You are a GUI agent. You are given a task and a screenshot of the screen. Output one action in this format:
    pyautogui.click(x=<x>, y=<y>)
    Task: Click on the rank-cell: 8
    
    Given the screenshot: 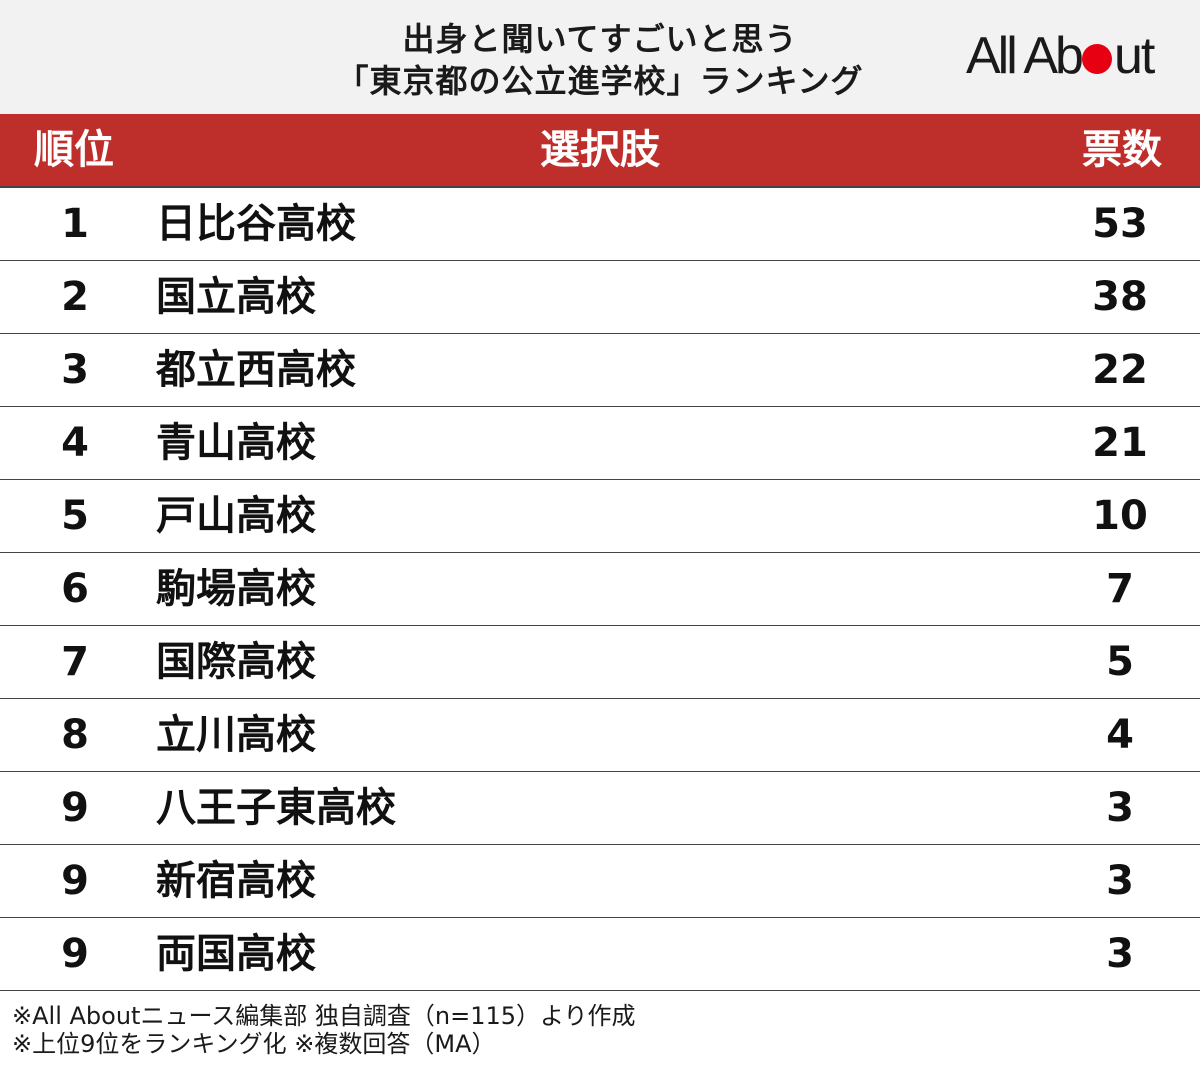 What is the action you would take?
    pyautogui.click(x=75, y=735)
    